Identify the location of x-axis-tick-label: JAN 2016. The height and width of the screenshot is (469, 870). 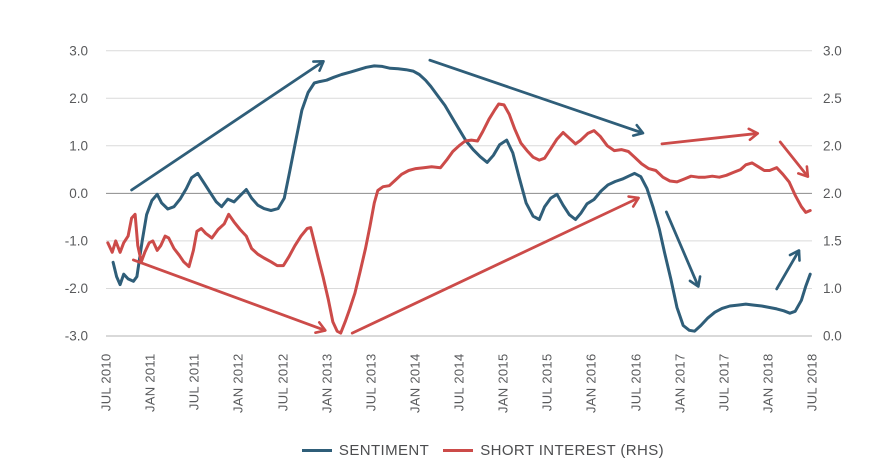
(591, 383).